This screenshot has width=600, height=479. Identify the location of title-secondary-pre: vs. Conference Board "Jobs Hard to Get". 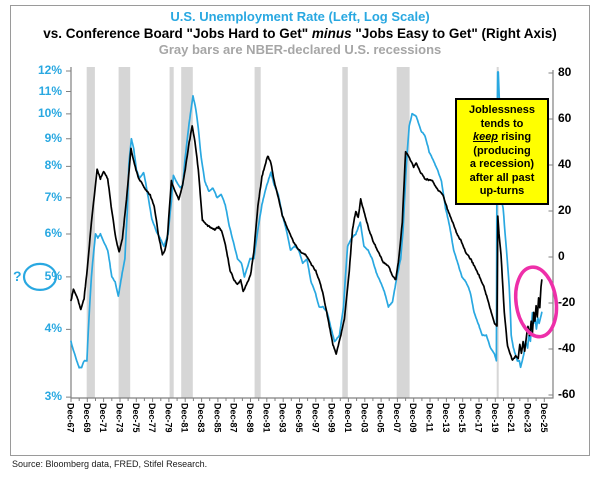
(177, 33).